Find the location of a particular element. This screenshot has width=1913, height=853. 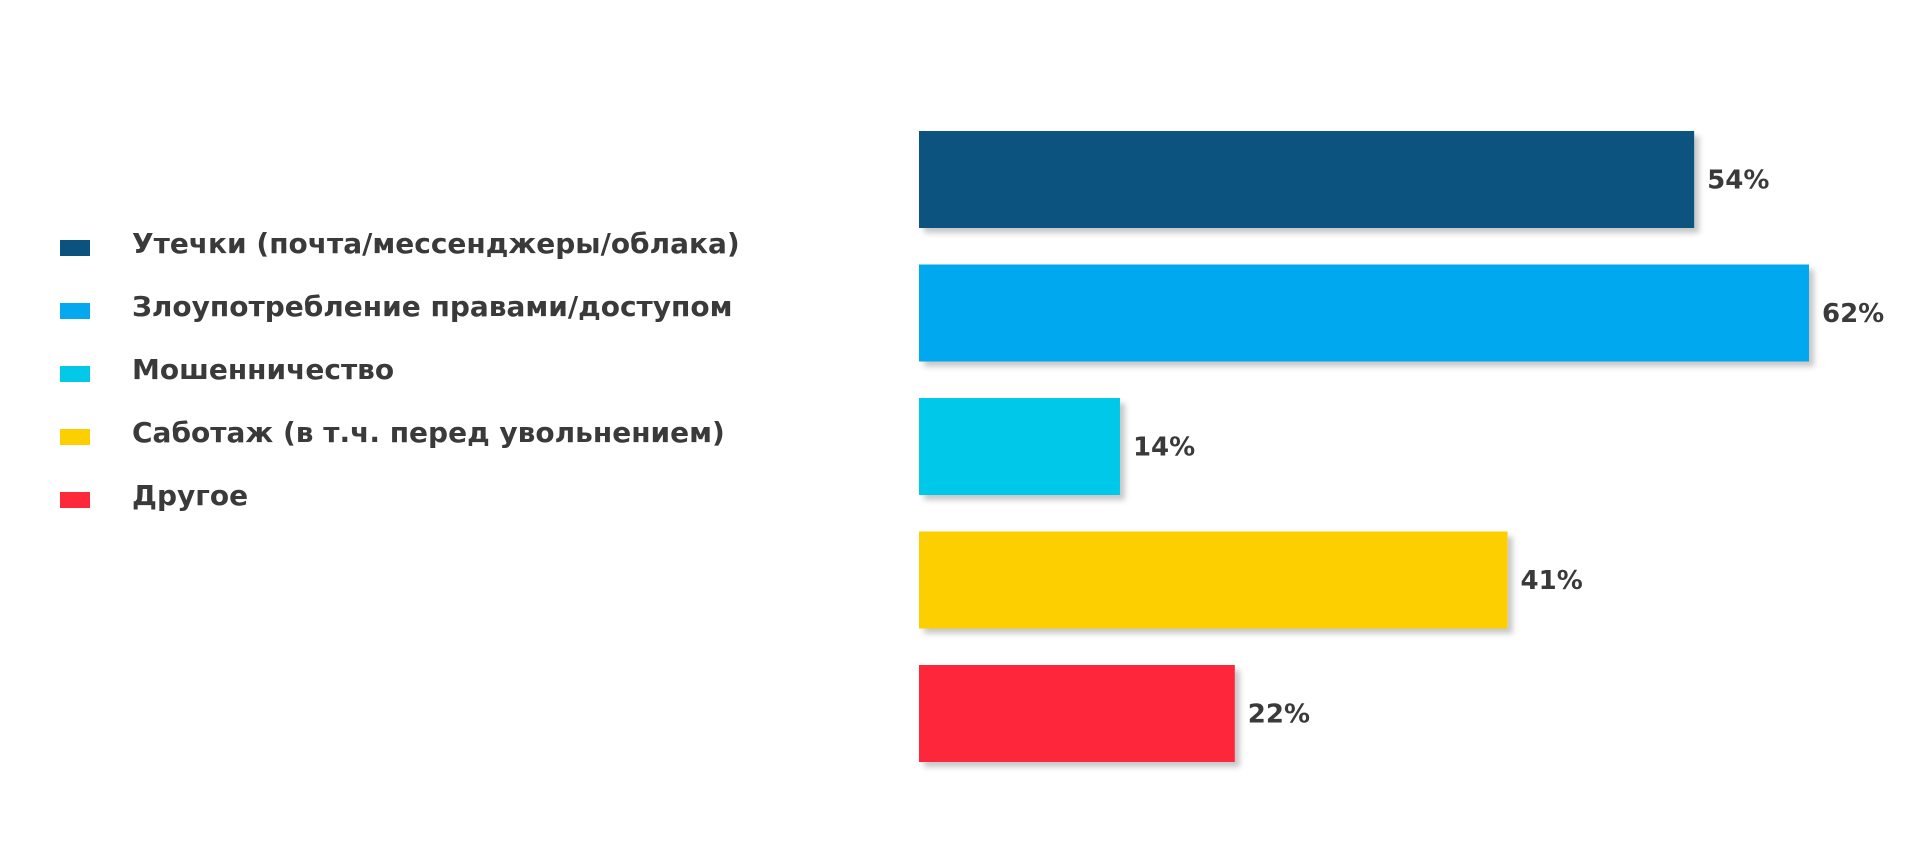

legend-item-other: Другое is located at coordinates (400, 495).